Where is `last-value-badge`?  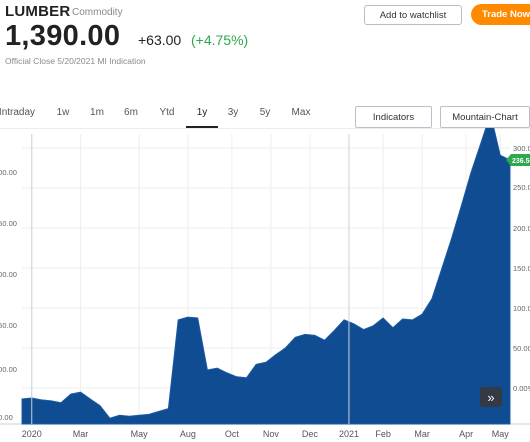
last-value-badge is located at coordinates (518, 160).